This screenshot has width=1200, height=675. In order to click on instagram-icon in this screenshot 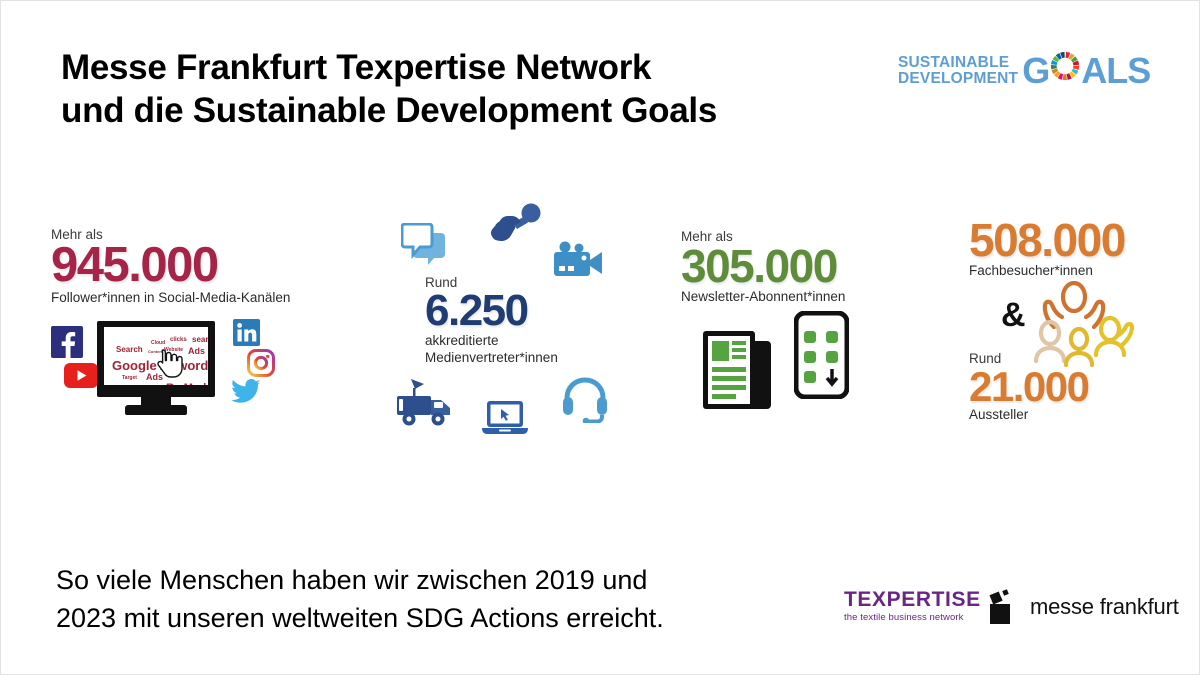, I will do `click(261, 365)`.